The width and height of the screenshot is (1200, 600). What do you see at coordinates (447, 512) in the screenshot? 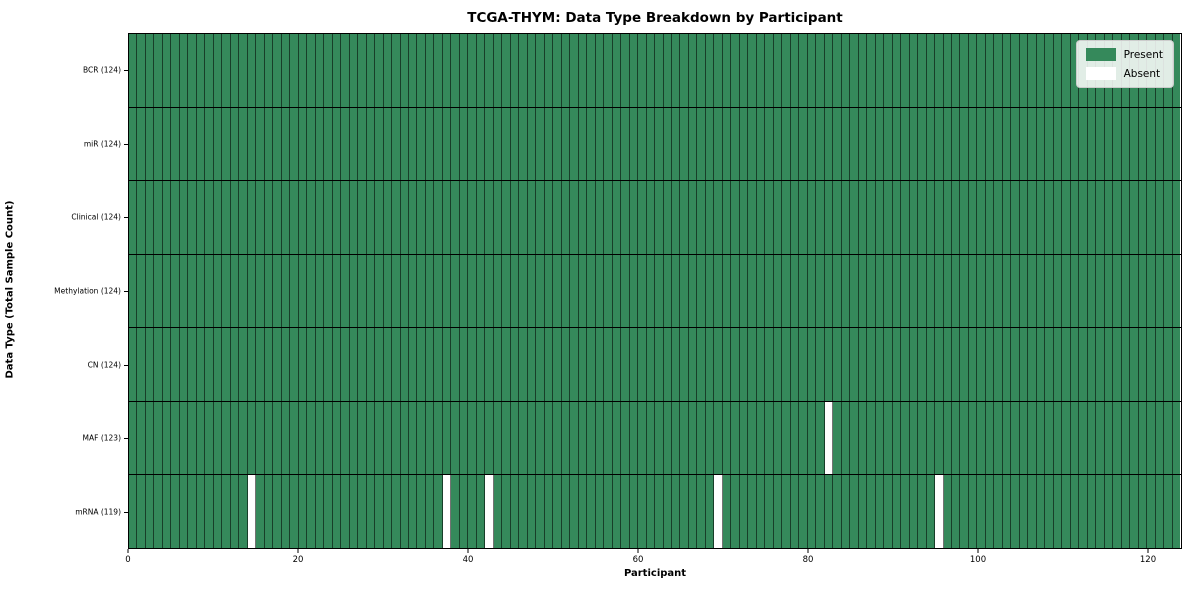
I see `heatmap-cell-absent` at bounding box center [447, 512].